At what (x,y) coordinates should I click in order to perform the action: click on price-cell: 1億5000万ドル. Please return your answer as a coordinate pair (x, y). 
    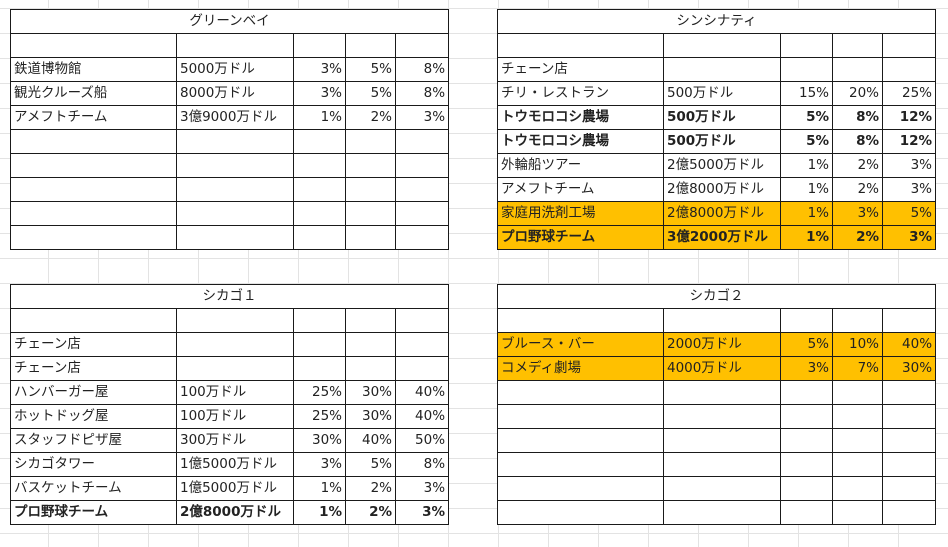
    Looking at the image, I should click on (235, 464).